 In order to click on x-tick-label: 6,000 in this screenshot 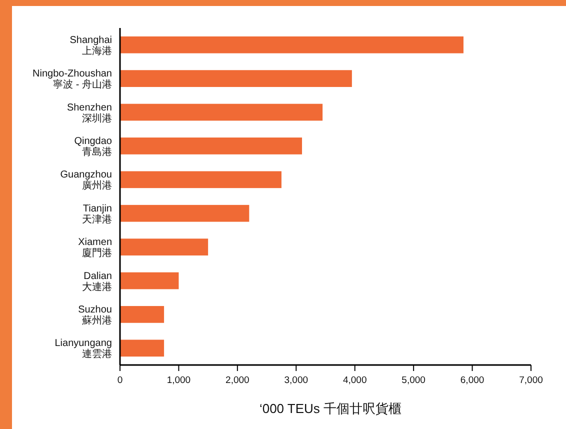, I will do `click(472, 380)`.